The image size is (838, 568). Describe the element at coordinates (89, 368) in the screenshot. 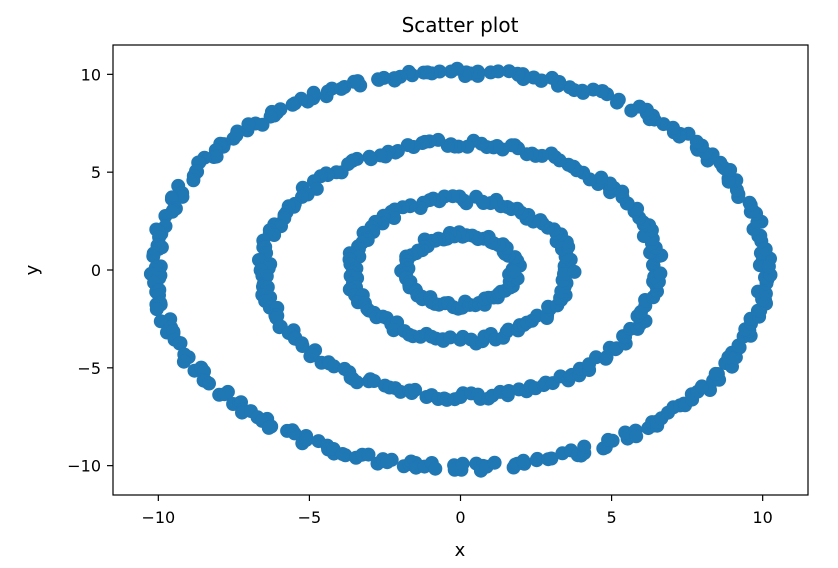

I see `y-tick-label: −5` at that location.